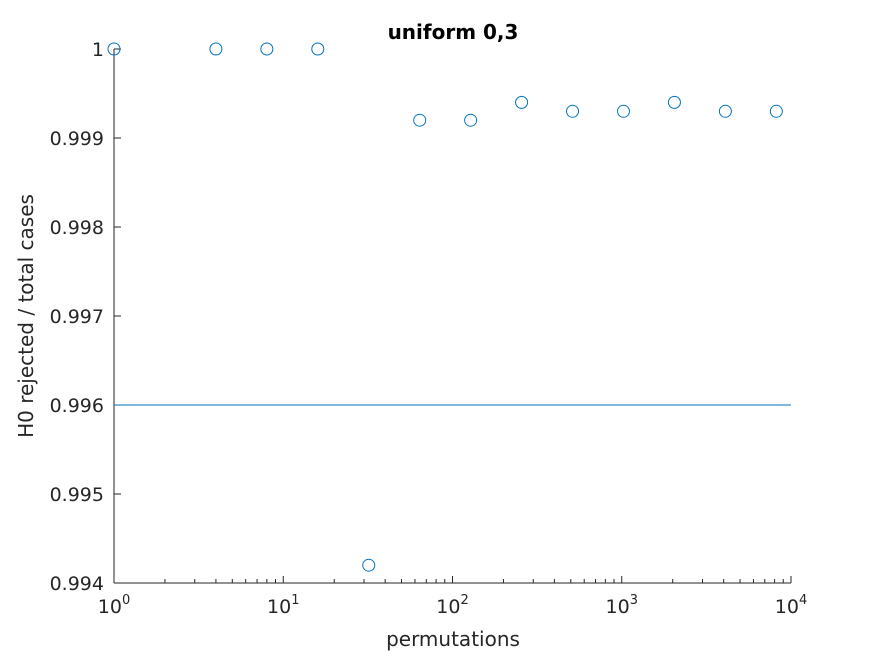  I want to click on x-tick-label: 10³, so click(622, 605).